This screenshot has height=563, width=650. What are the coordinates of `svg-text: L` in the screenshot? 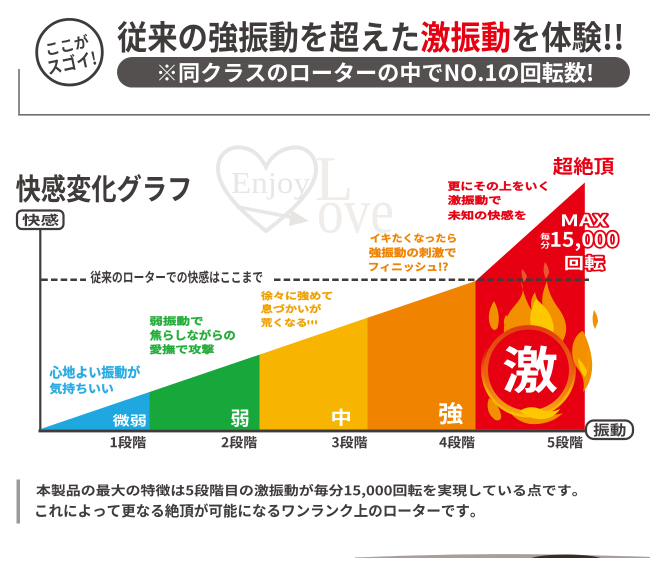 It's located at (334, 179).